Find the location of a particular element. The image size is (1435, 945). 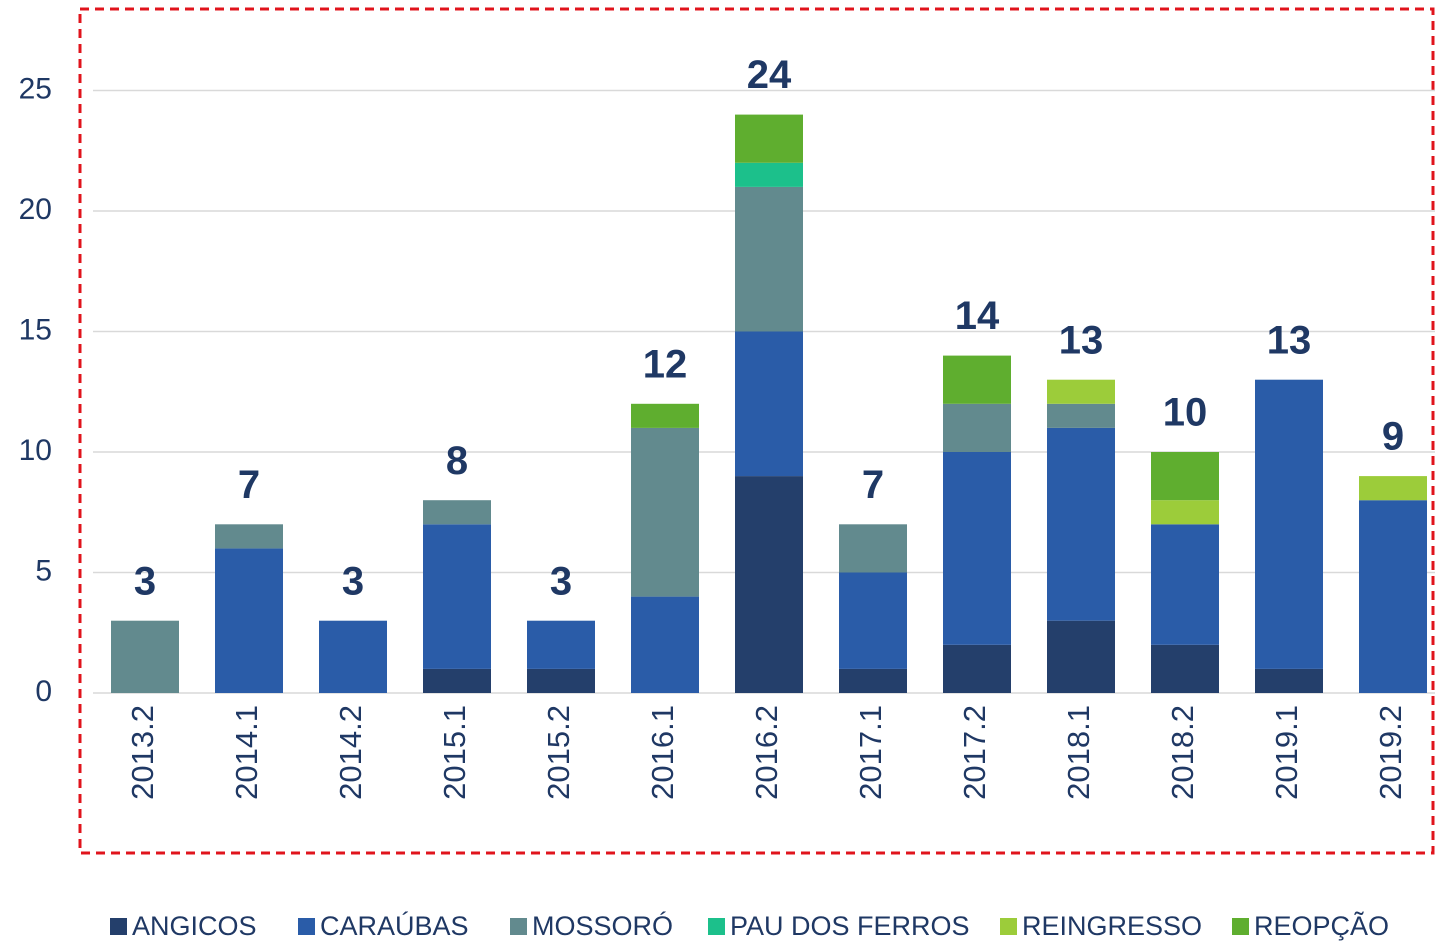

total-label: 9 is located at coordinates (1393, 437).